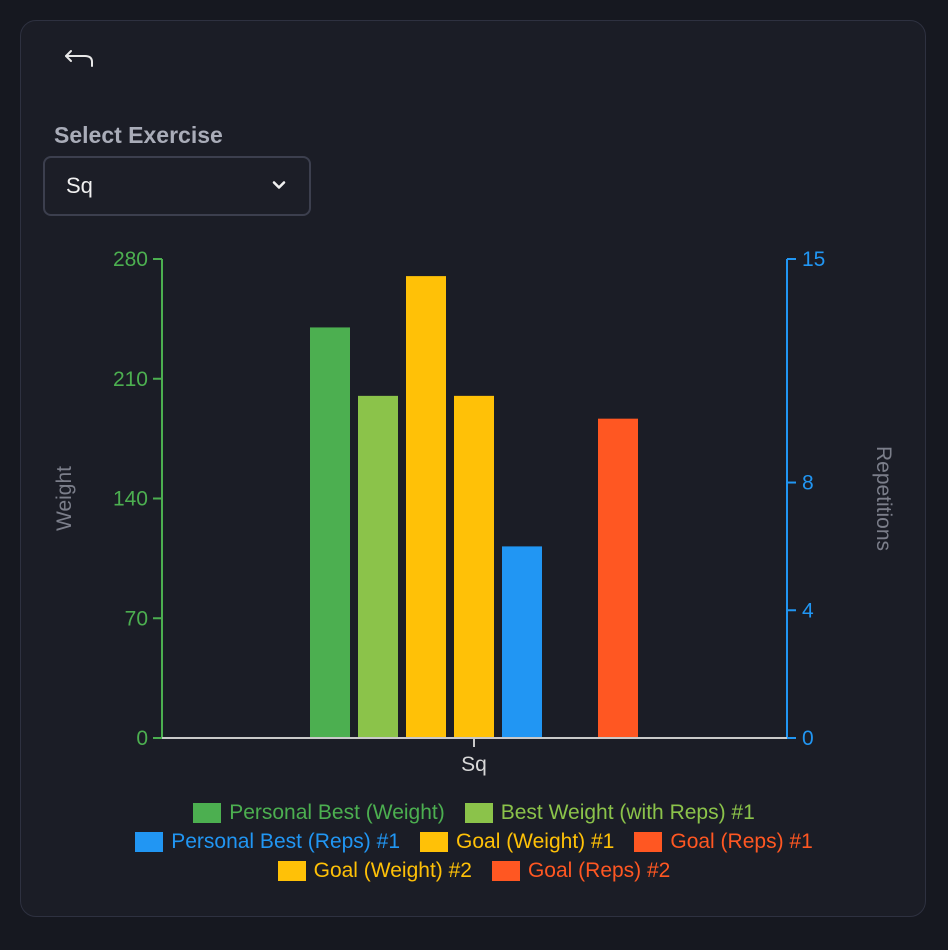  I want to click on back-arrow-icon, so click(79, 61).